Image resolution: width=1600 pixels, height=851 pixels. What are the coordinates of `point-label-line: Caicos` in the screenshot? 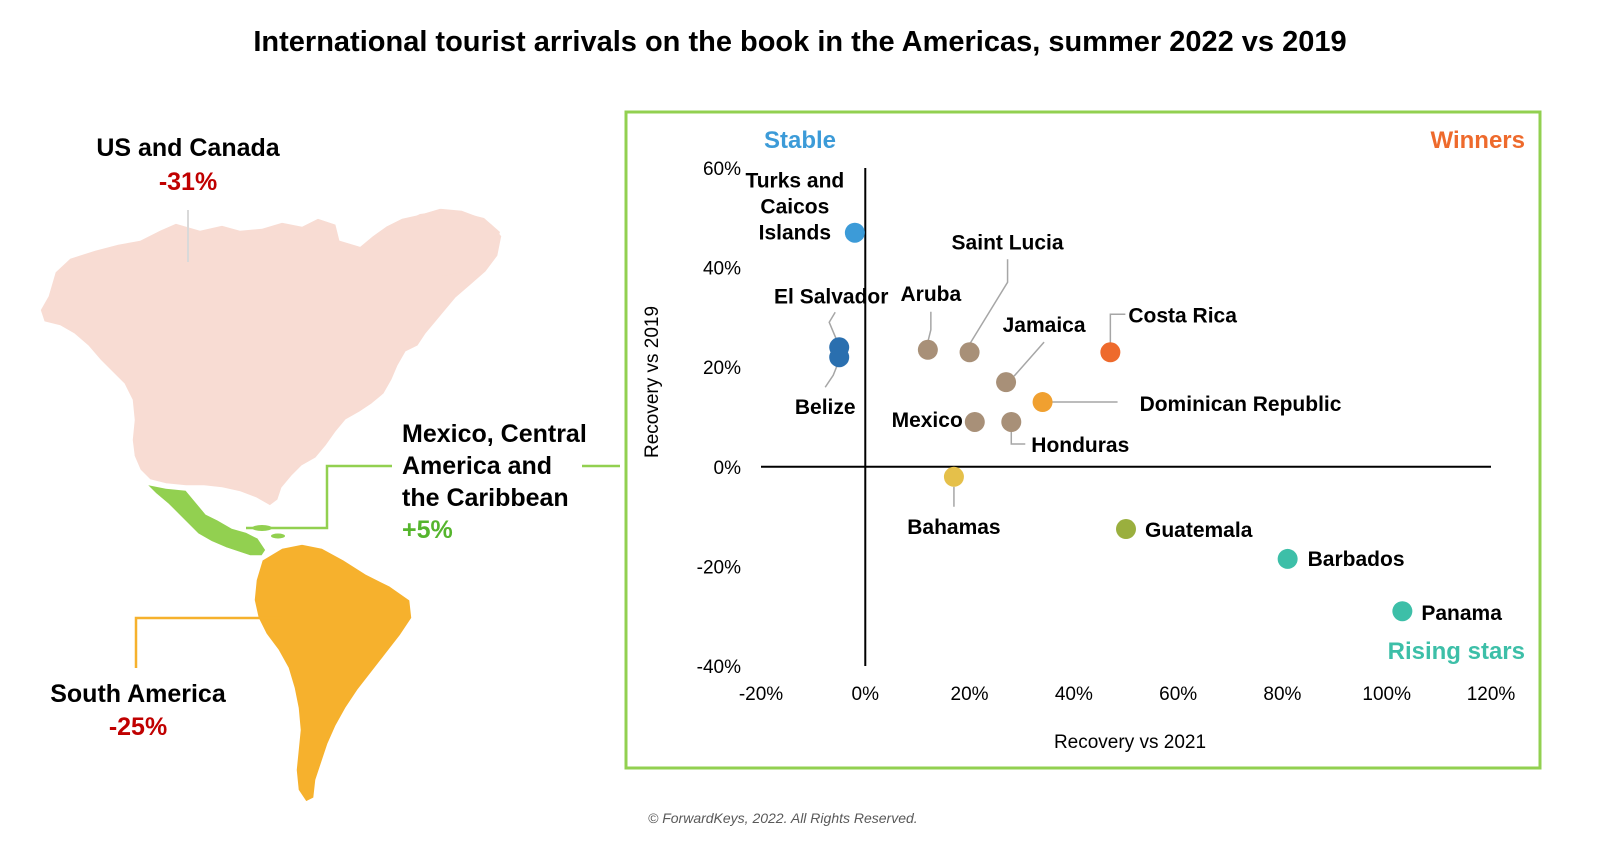 It's located at (794, 207).